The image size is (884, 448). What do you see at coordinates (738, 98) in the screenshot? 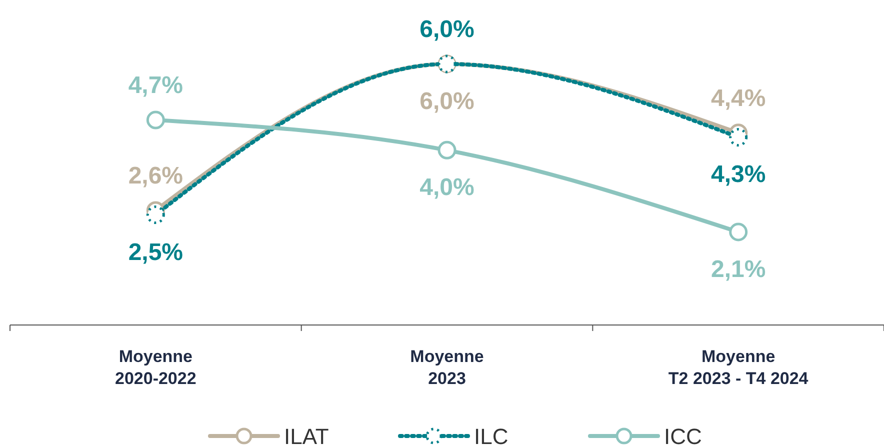
I see `data-label: 4,4%` at bounding box center [738, 98].